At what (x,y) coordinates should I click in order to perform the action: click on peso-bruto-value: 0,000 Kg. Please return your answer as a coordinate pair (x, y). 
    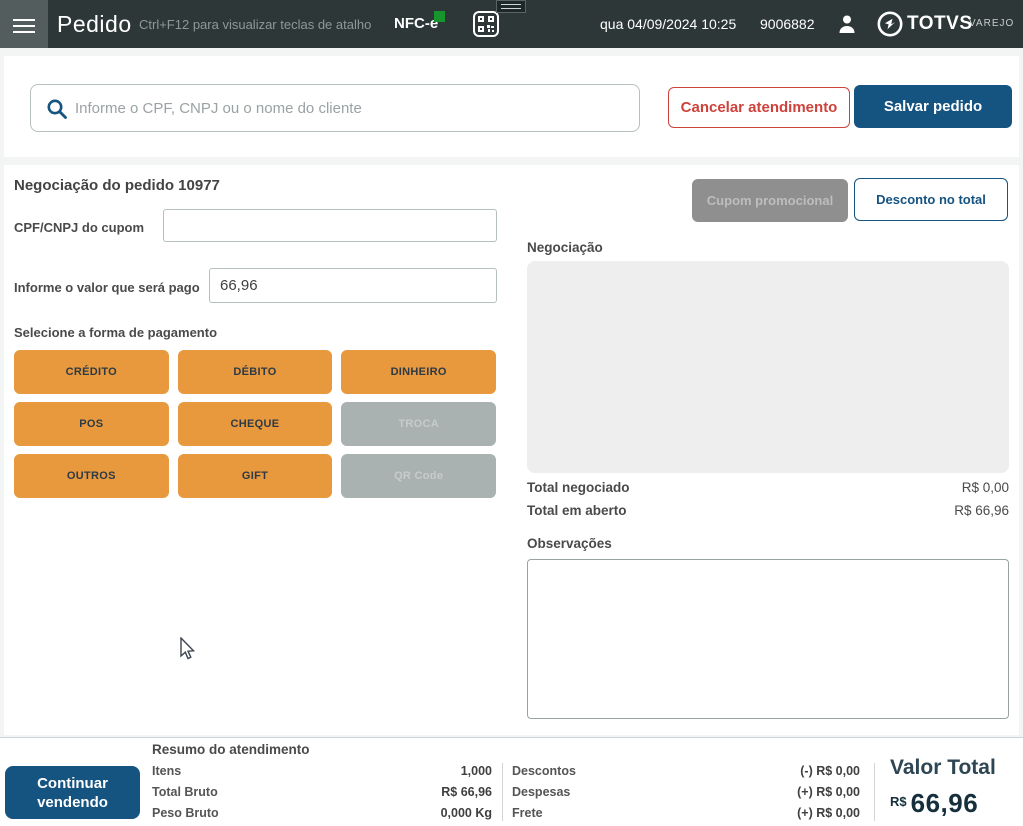
    Looking at the image, I should click on (466, 813).